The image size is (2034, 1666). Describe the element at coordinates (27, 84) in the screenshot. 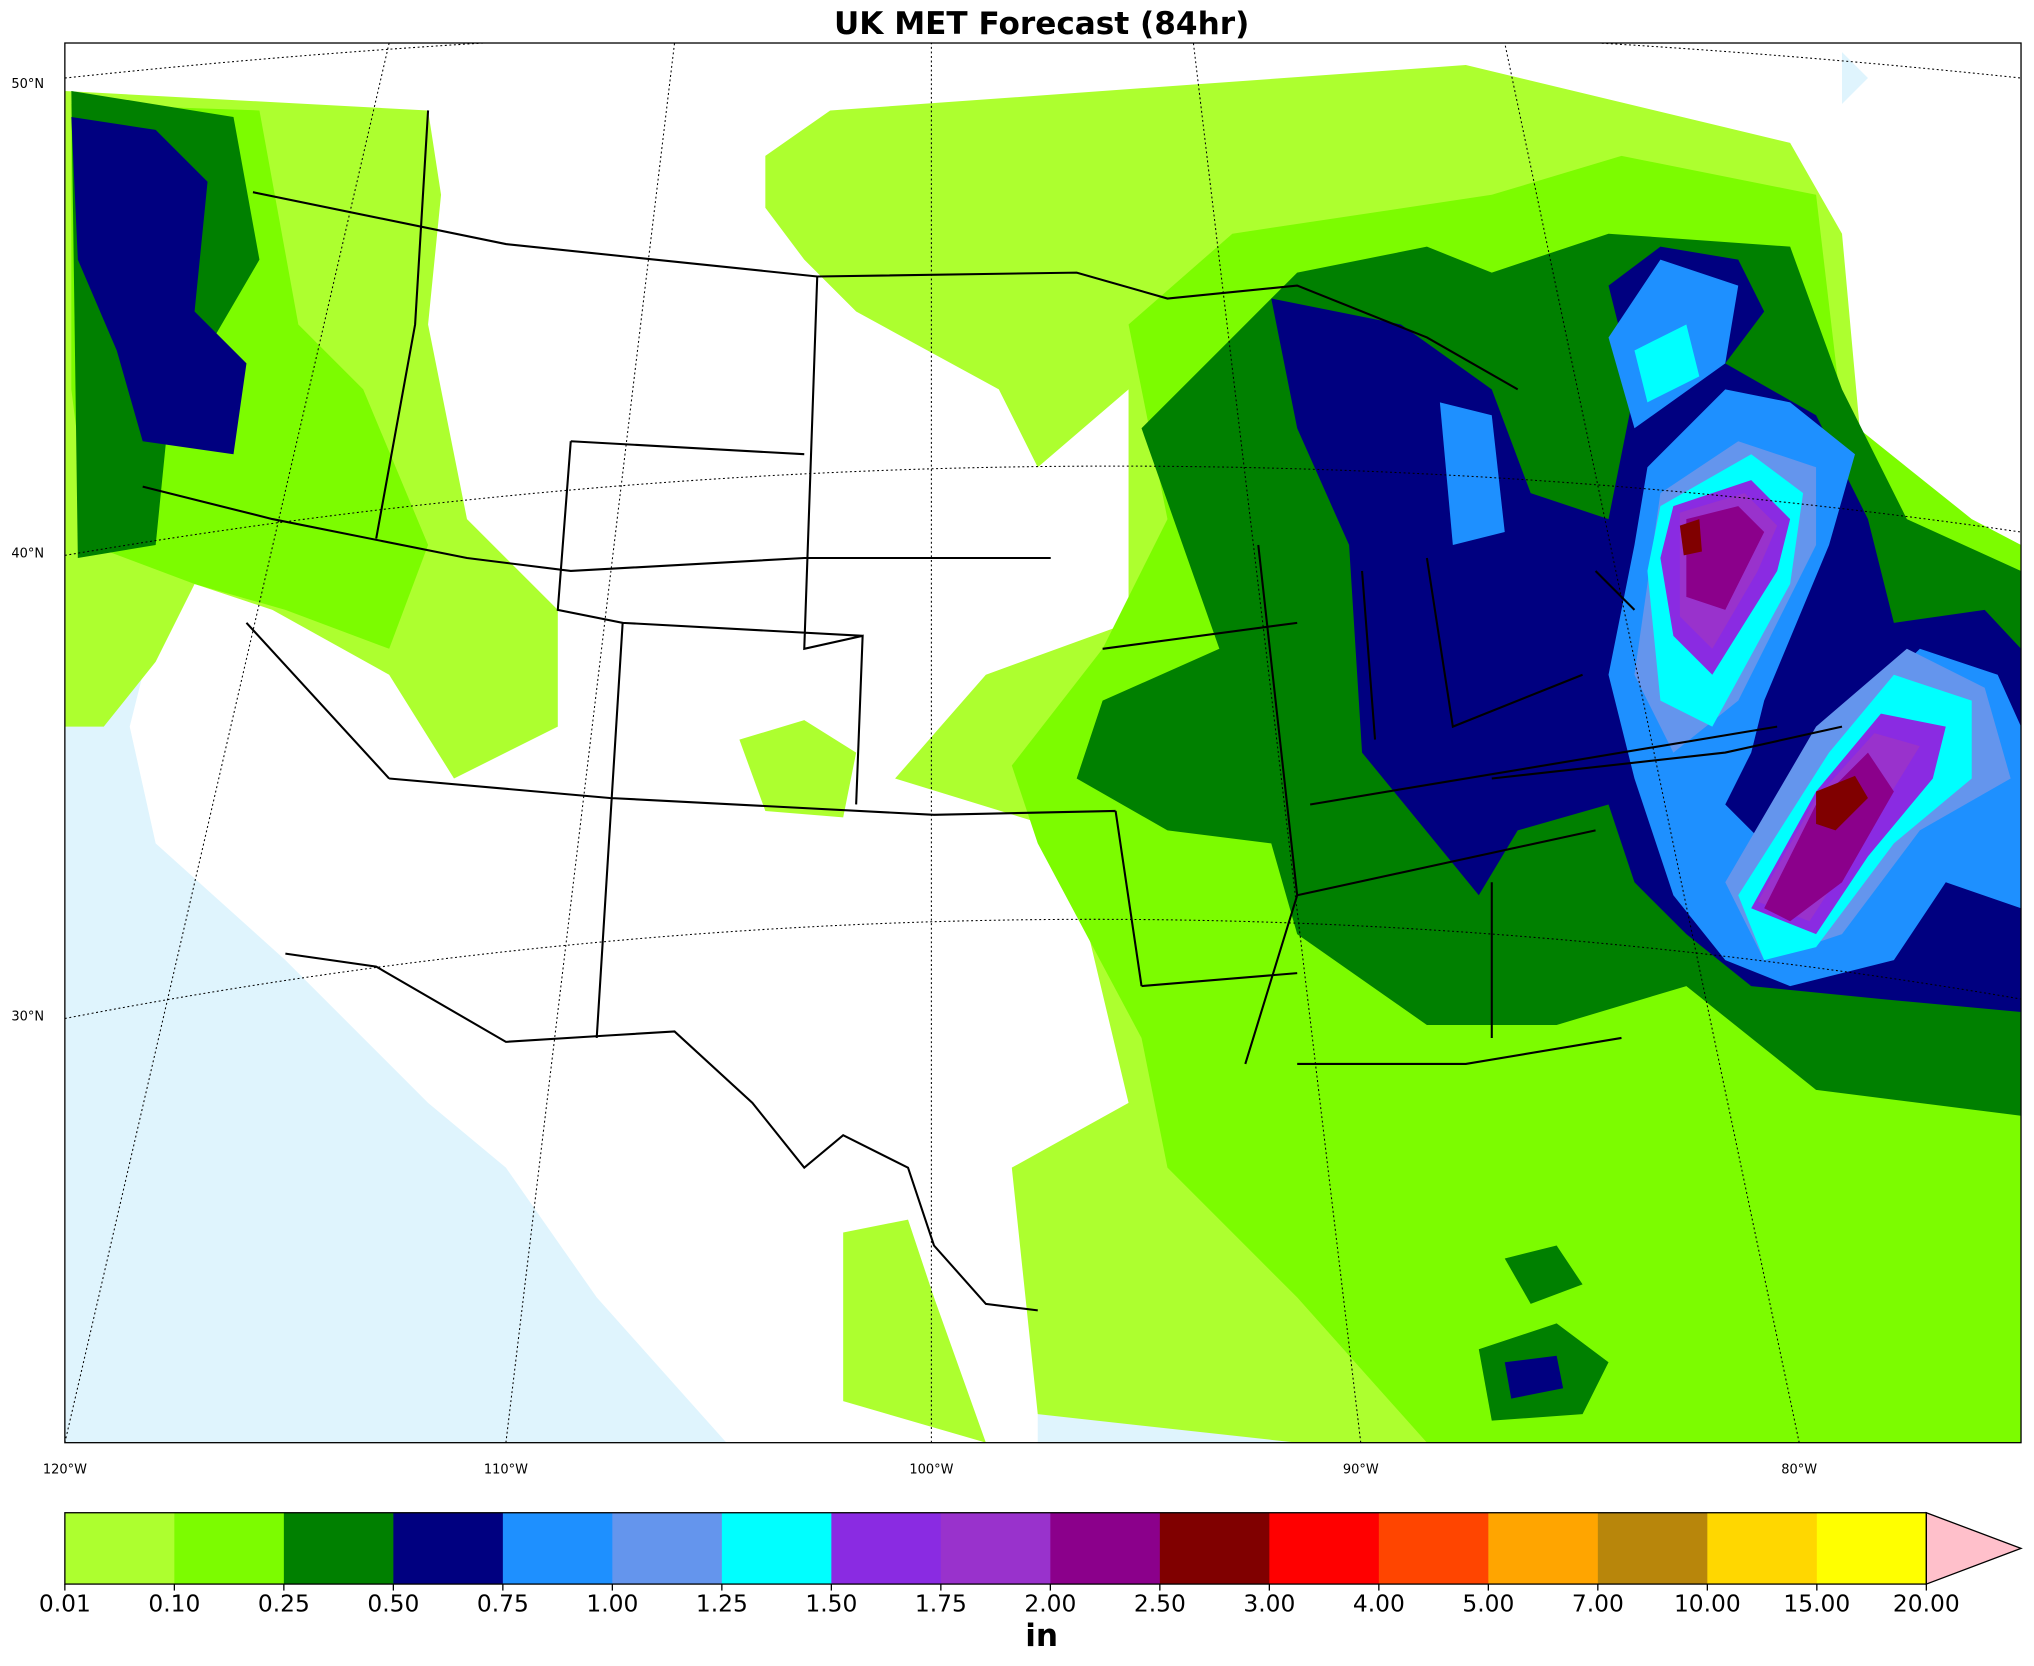

I see `lat-label: 50°N` at that location.